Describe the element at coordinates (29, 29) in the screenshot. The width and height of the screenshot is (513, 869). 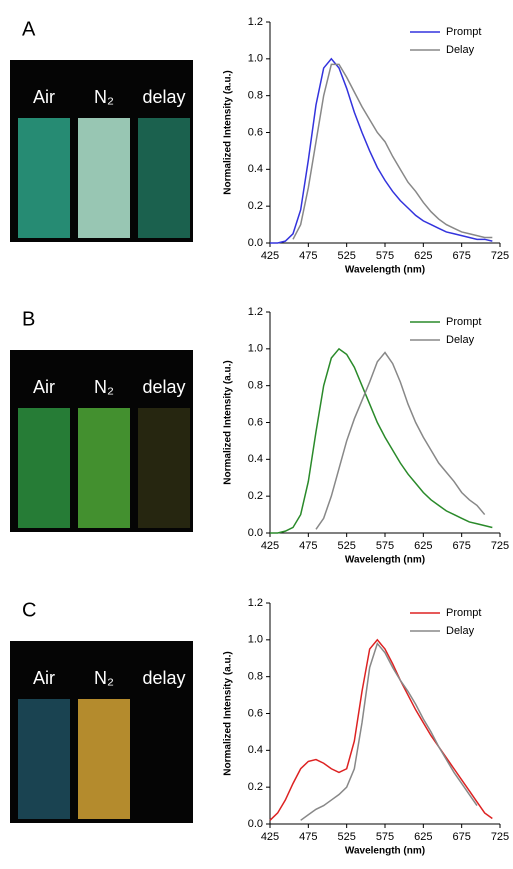
I see `panel-label: A` at that location.